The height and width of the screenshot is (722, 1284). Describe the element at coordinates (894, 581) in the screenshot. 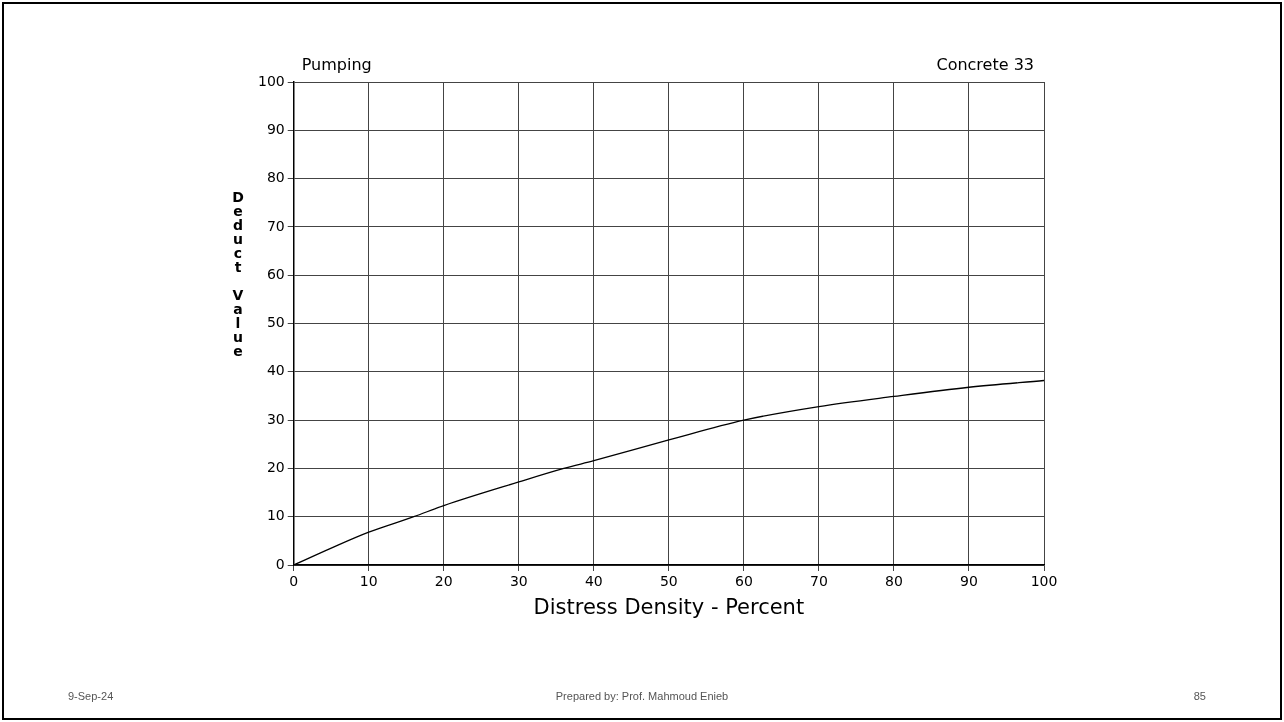

I see `x-tick-label: 80` at that location.